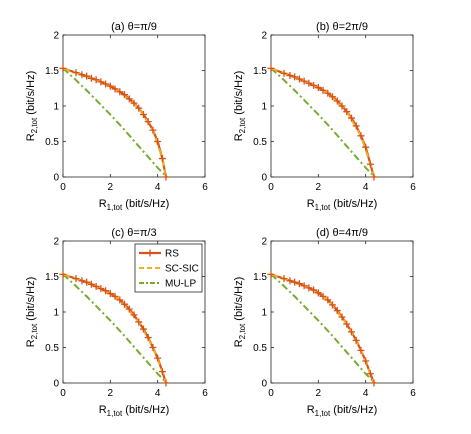 This screenshot has width=471, height=434. Describe the element at coordinates (323, 413) in the screenshot. I see `x-label-sub: 1,tot` at that location.